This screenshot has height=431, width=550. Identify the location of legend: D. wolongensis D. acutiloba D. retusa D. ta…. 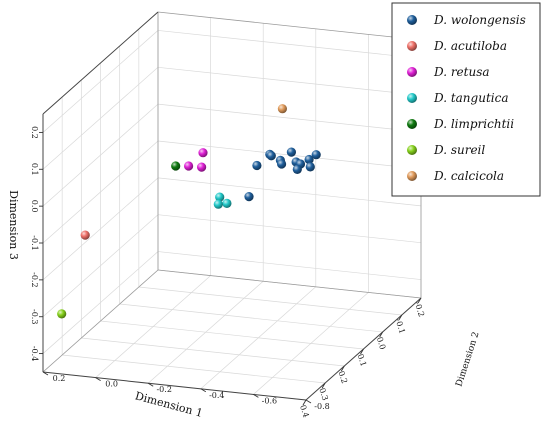
(466, 99).